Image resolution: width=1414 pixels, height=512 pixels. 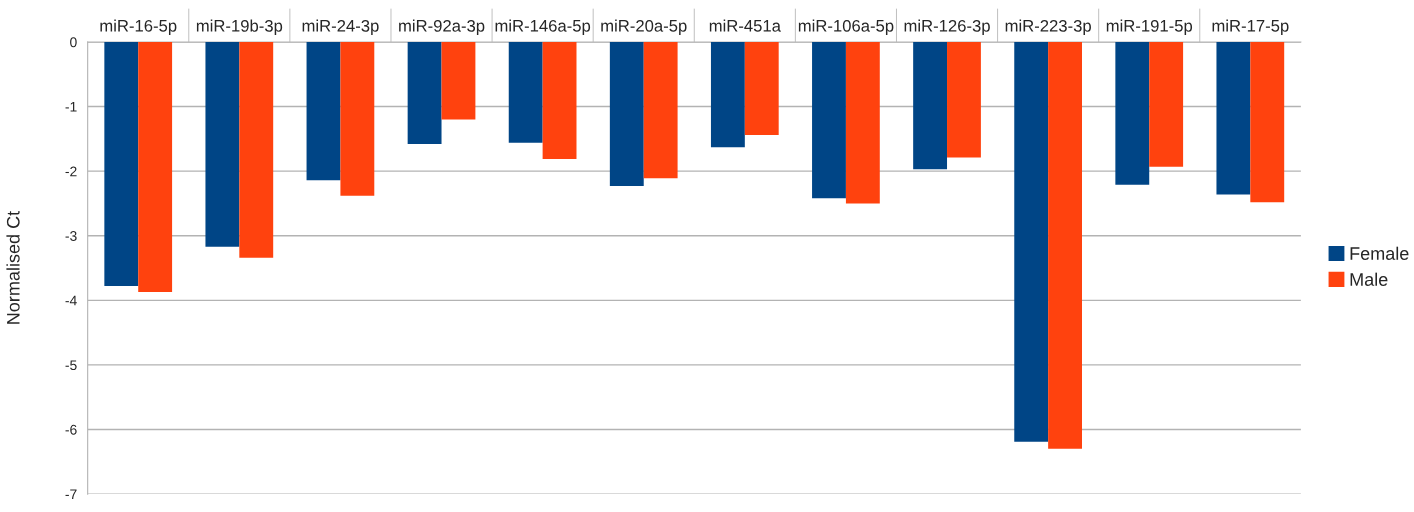 What do you see at coordinates (13, 267) in the screenshot?
I see `y-axis-title: Normalised Ct` at bounding box center [13, 267].